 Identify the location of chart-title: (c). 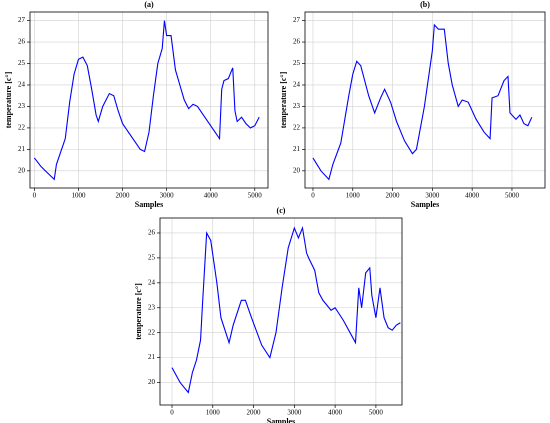
(281, 210).